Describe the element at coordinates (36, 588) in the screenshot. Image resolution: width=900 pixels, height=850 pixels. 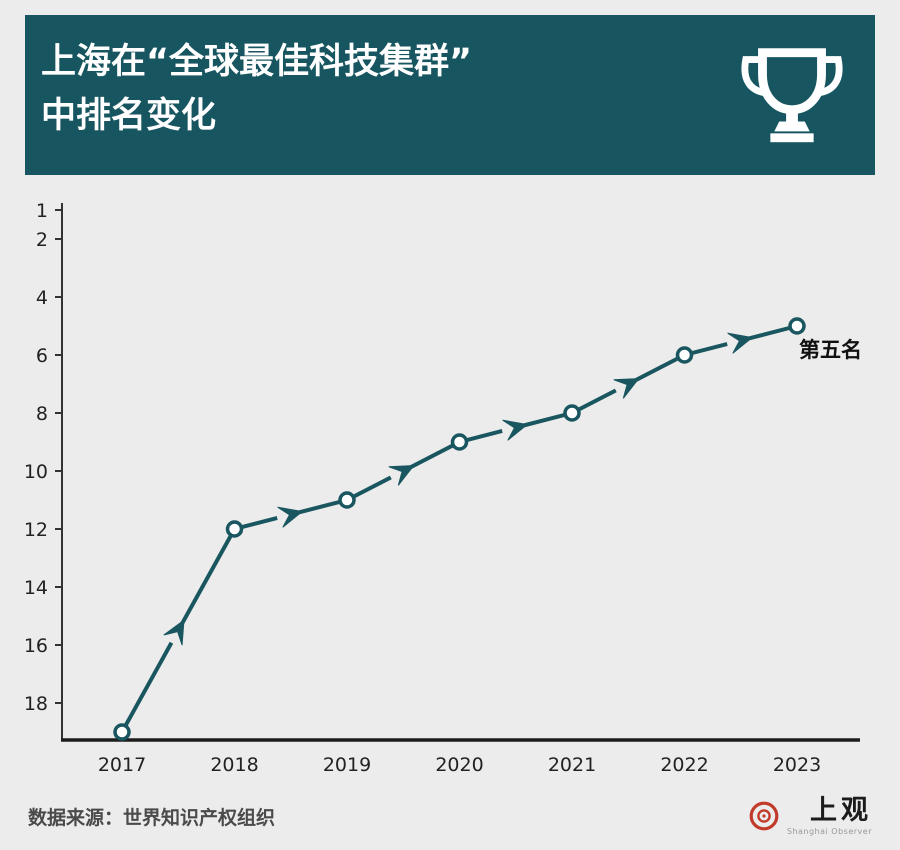
I see `y-tick-label: 14` at that location.